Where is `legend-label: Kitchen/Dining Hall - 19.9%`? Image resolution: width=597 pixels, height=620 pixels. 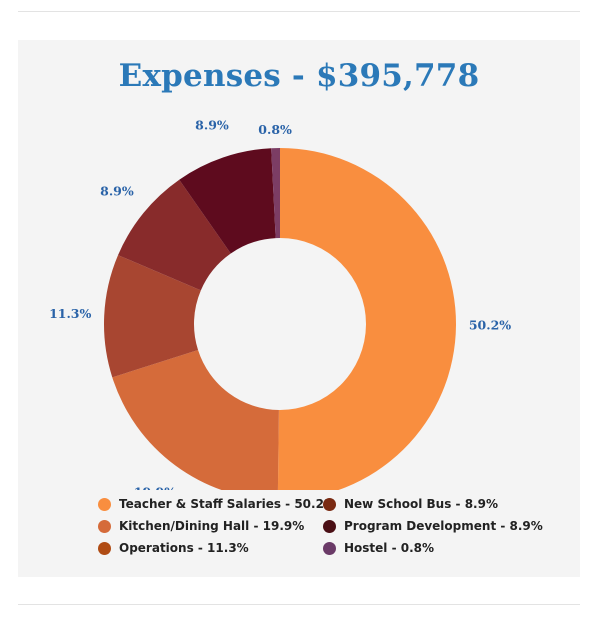 legend-label: Kitchen/Dining Hall - 19.9% is located at coordinates (212, 526).